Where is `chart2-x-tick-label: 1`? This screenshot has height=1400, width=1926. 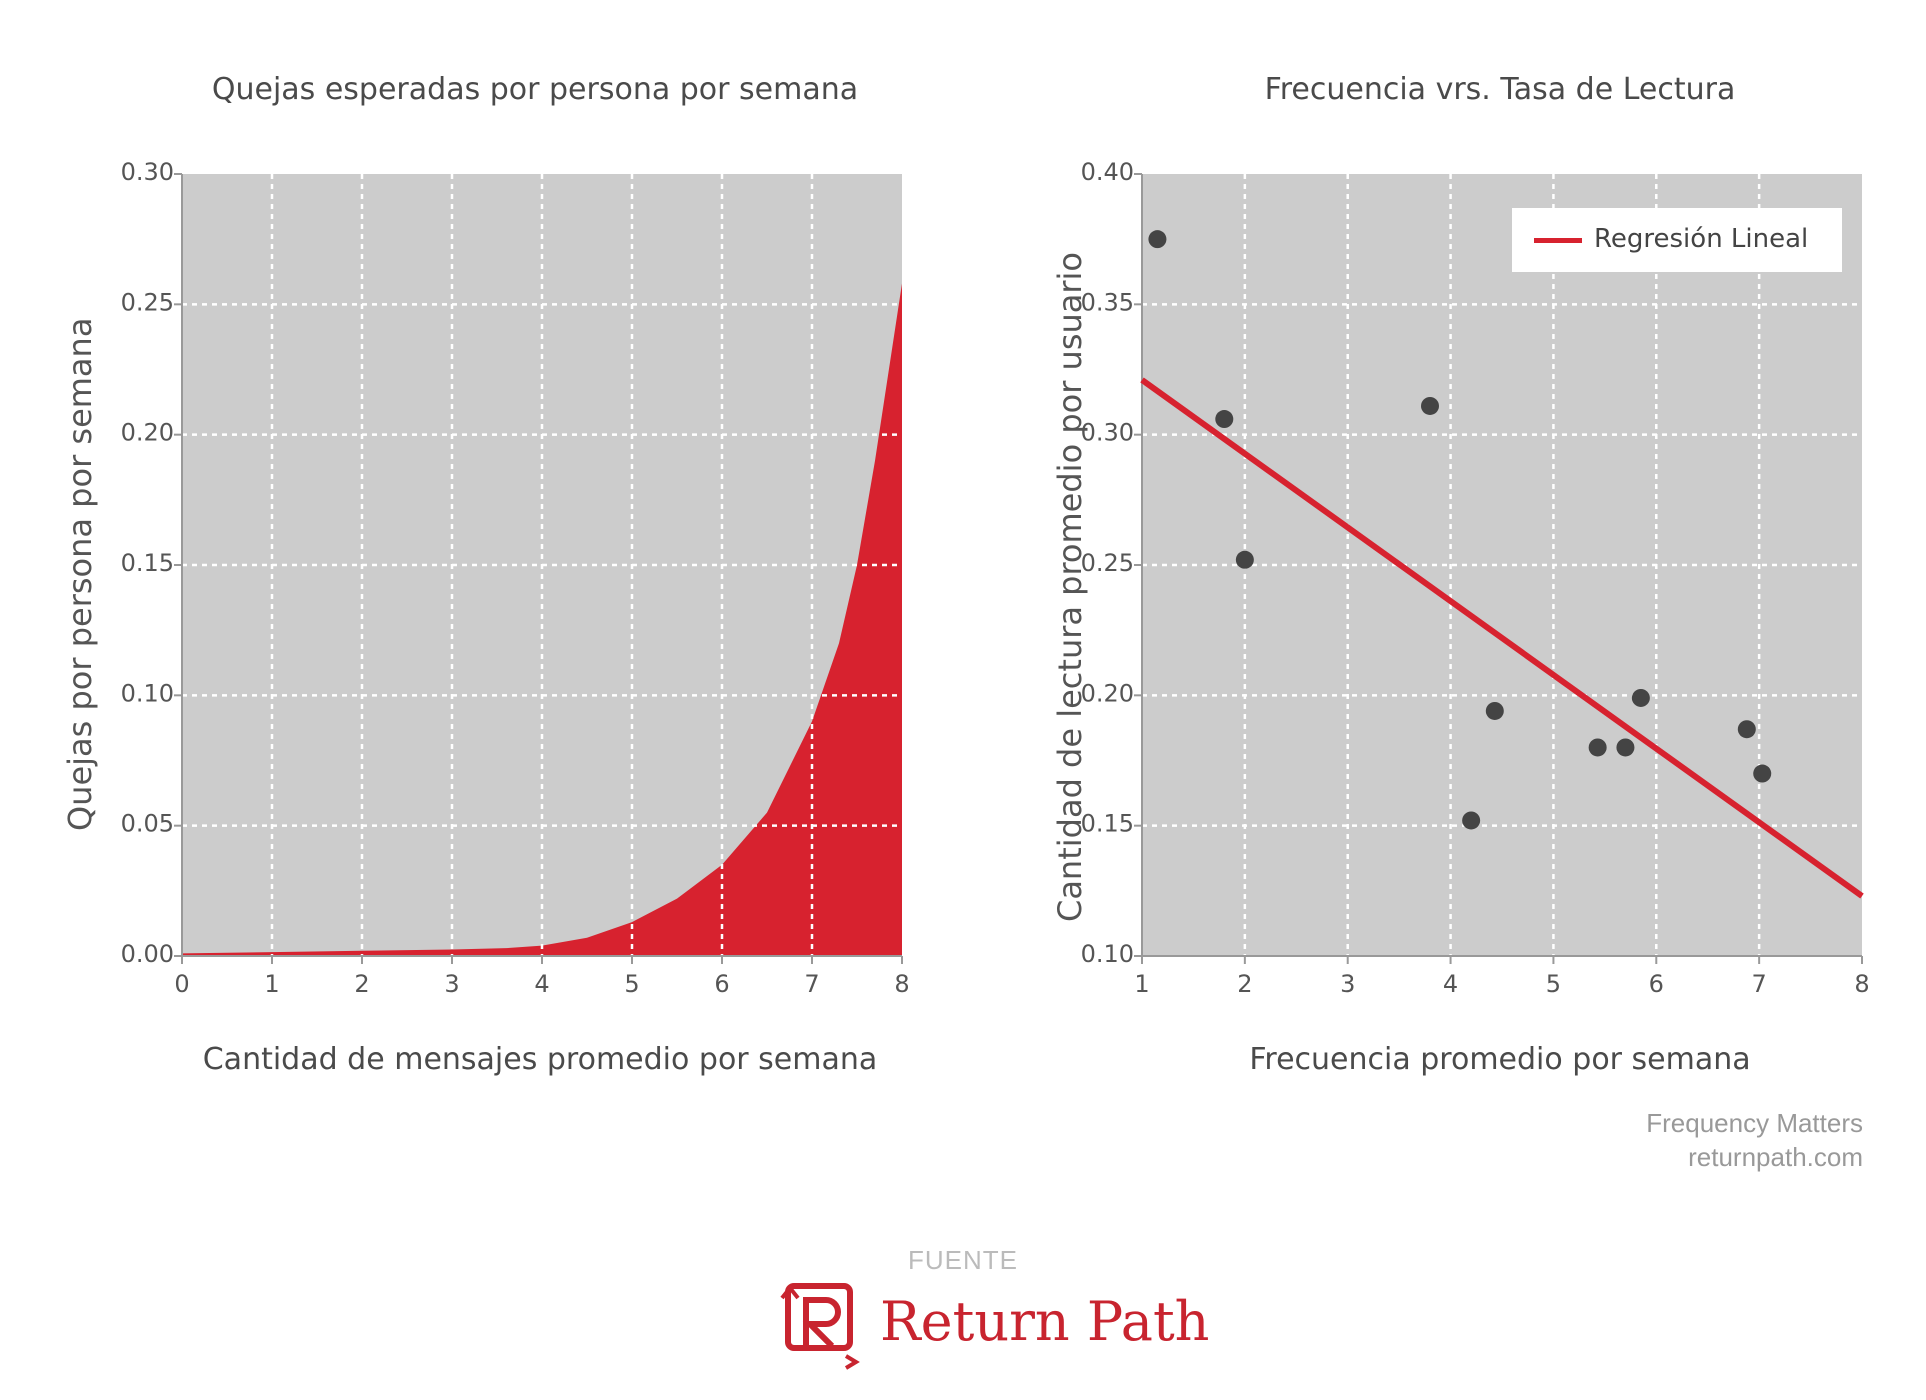 chart2-x-tick-label: 1 is located at coordinates (1141, 984).